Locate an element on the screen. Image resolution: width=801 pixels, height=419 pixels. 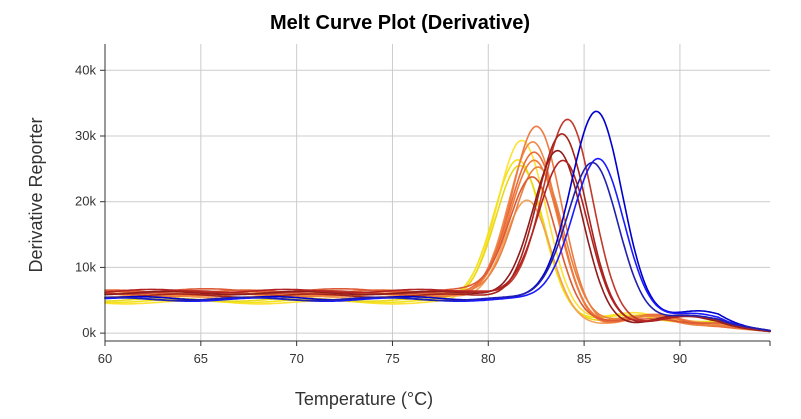
x-tick-label: 70 is located at coordinates (296, 358).